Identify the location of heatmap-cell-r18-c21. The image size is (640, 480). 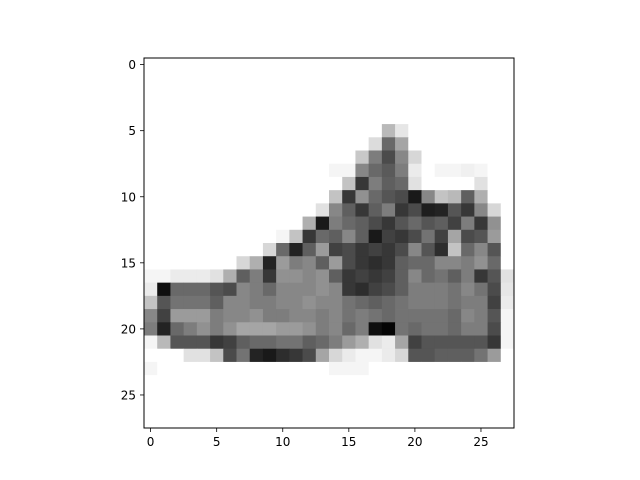
(428, 302).